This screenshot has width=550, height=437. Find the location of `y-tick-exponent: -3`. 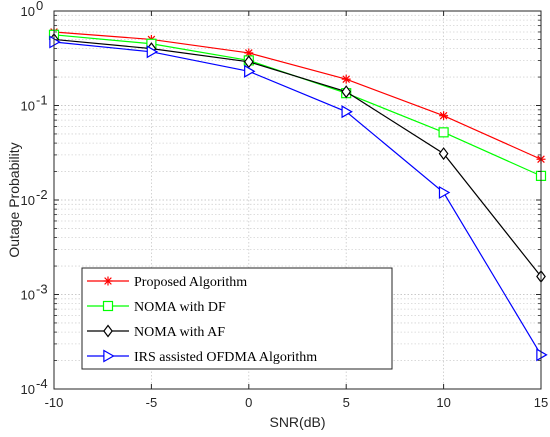

y-tick-exponent: -3 is located at coordinates (42, 289).